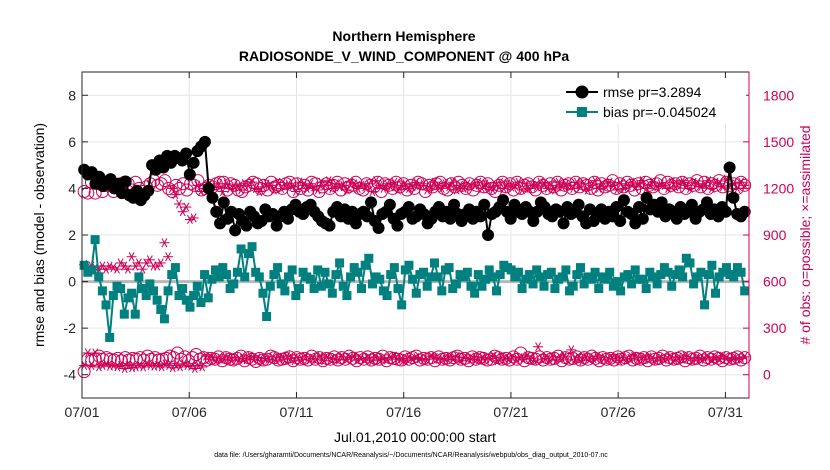 The height and width of the screenshot is (470, 830). I want to click on x-tick-label: 07/31, so click(725, 412).